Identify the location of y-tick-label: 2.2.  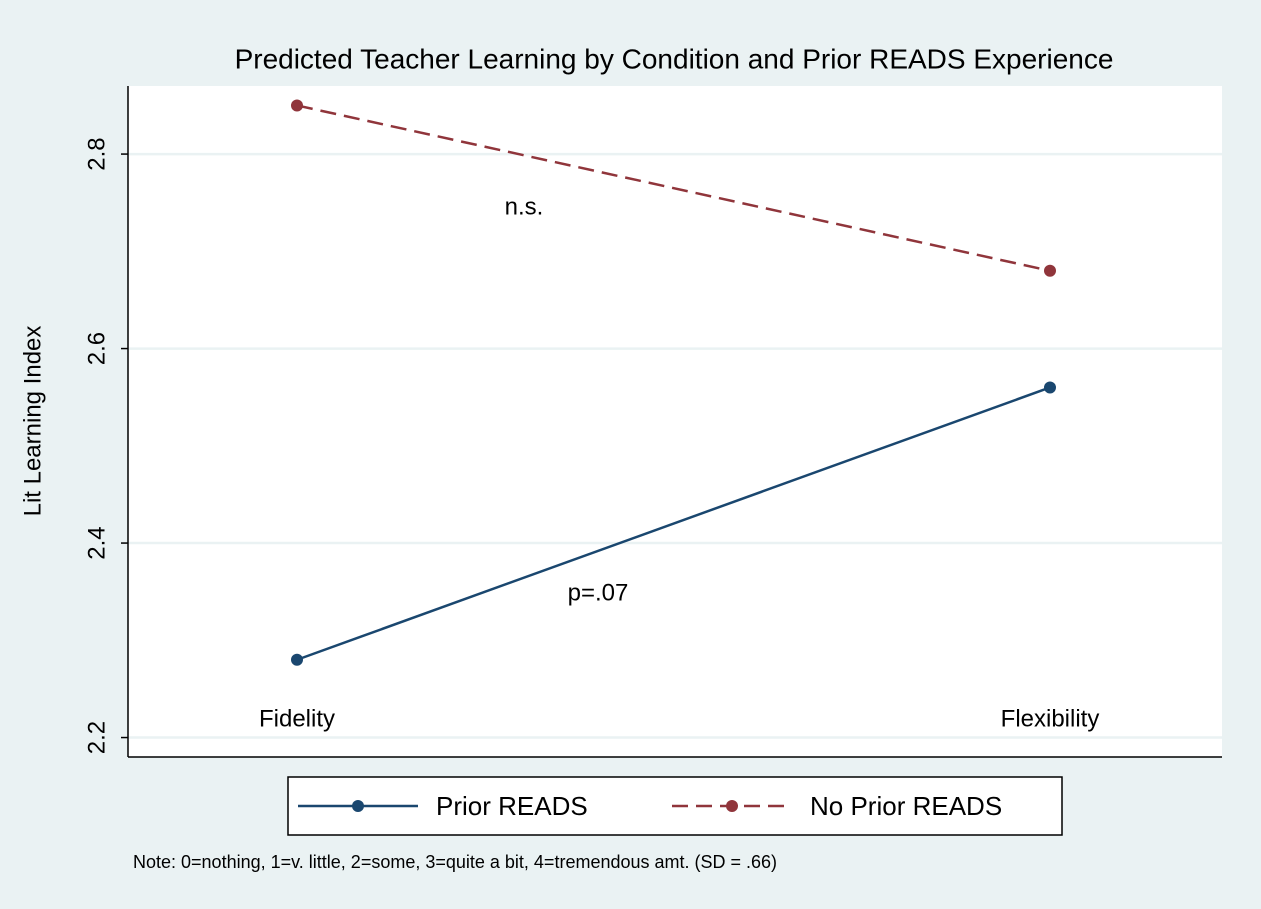
(96, 737).